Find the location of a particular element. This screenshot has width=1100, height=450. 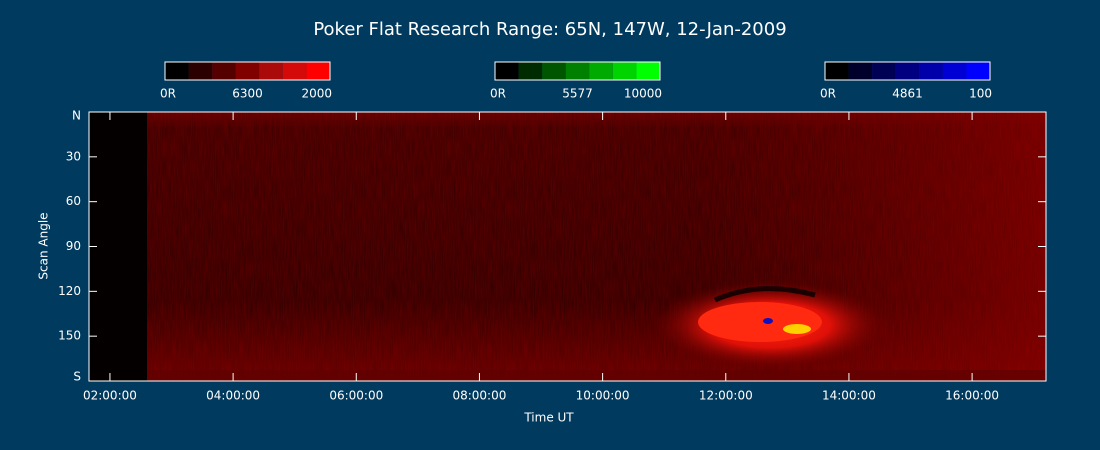

colorbar-max: 2000 is located at coordinates (316, 94).